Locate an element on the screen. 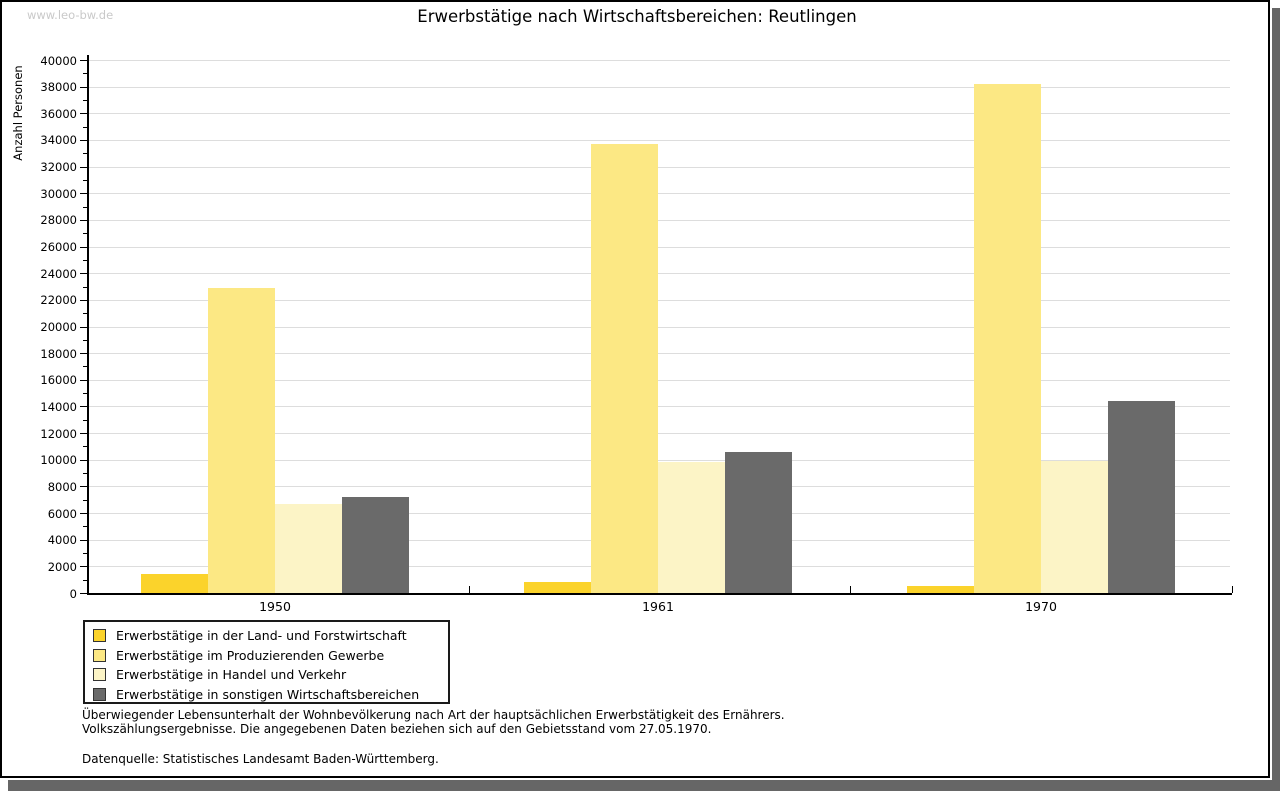  bar-1950-series2 is located at coordinates (241, 440).